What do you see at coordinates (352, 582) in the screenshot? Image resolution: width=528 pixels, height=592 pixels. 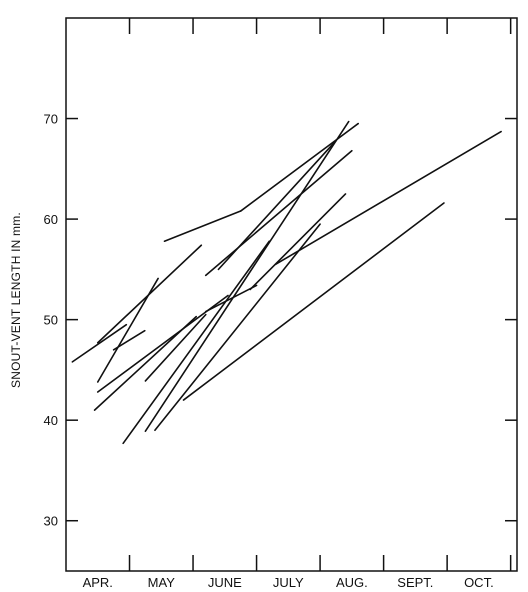 I see `x-tick-label: AUG.` at bounding box center [352, 582].